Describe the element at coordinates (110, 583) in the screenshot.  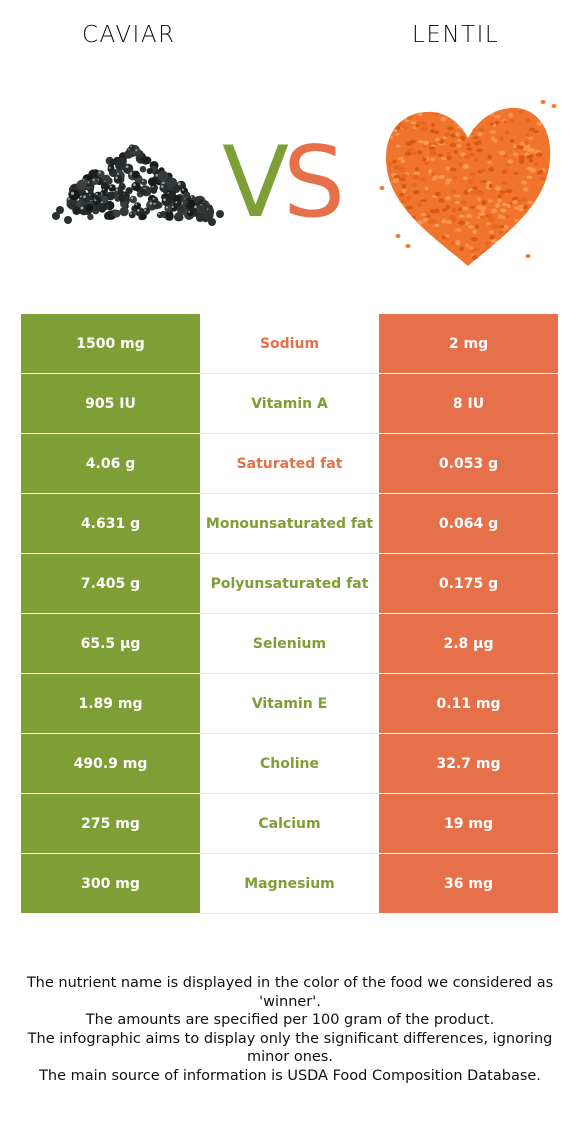
I see `left-value: 7.405 g` at that location.